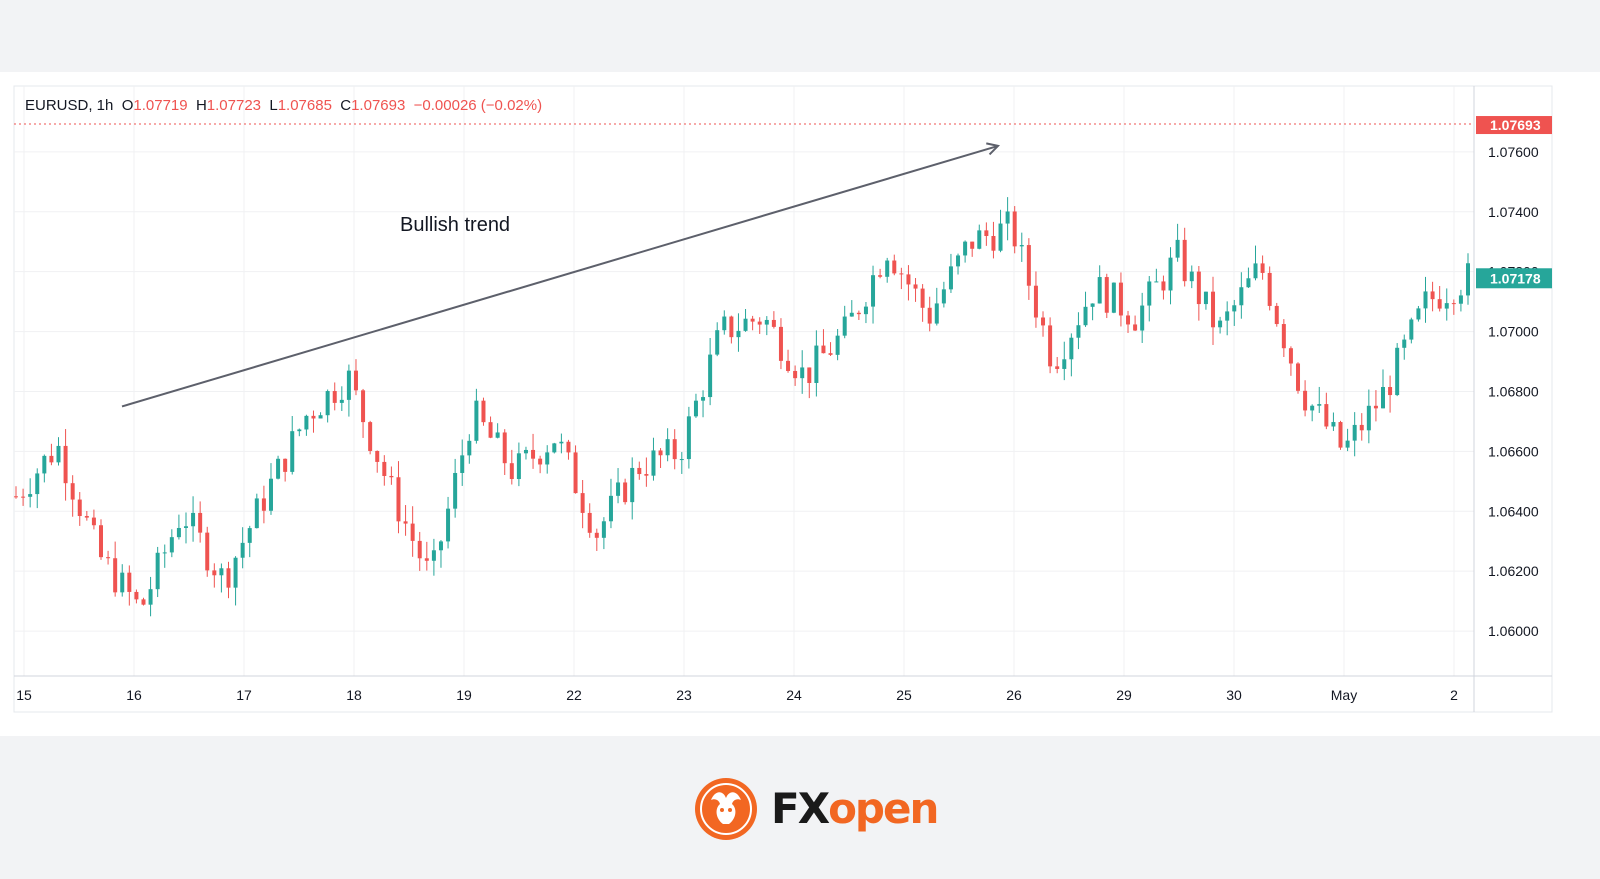 The height and width of the screenshot is (879, 1600). Describe the element at coordinates (904, 695) in the screenshot. I see `x-tick-label: 25` at that location.